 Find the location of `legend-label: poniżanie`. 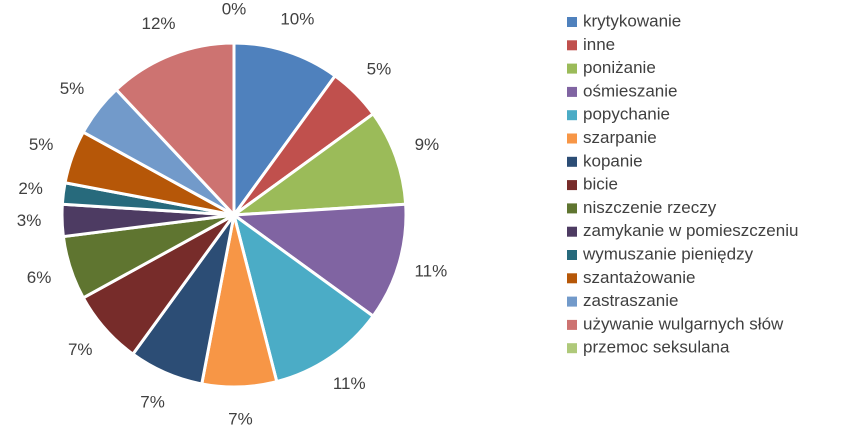

legend-label: poniżanie is located at coordinates (619, 67).